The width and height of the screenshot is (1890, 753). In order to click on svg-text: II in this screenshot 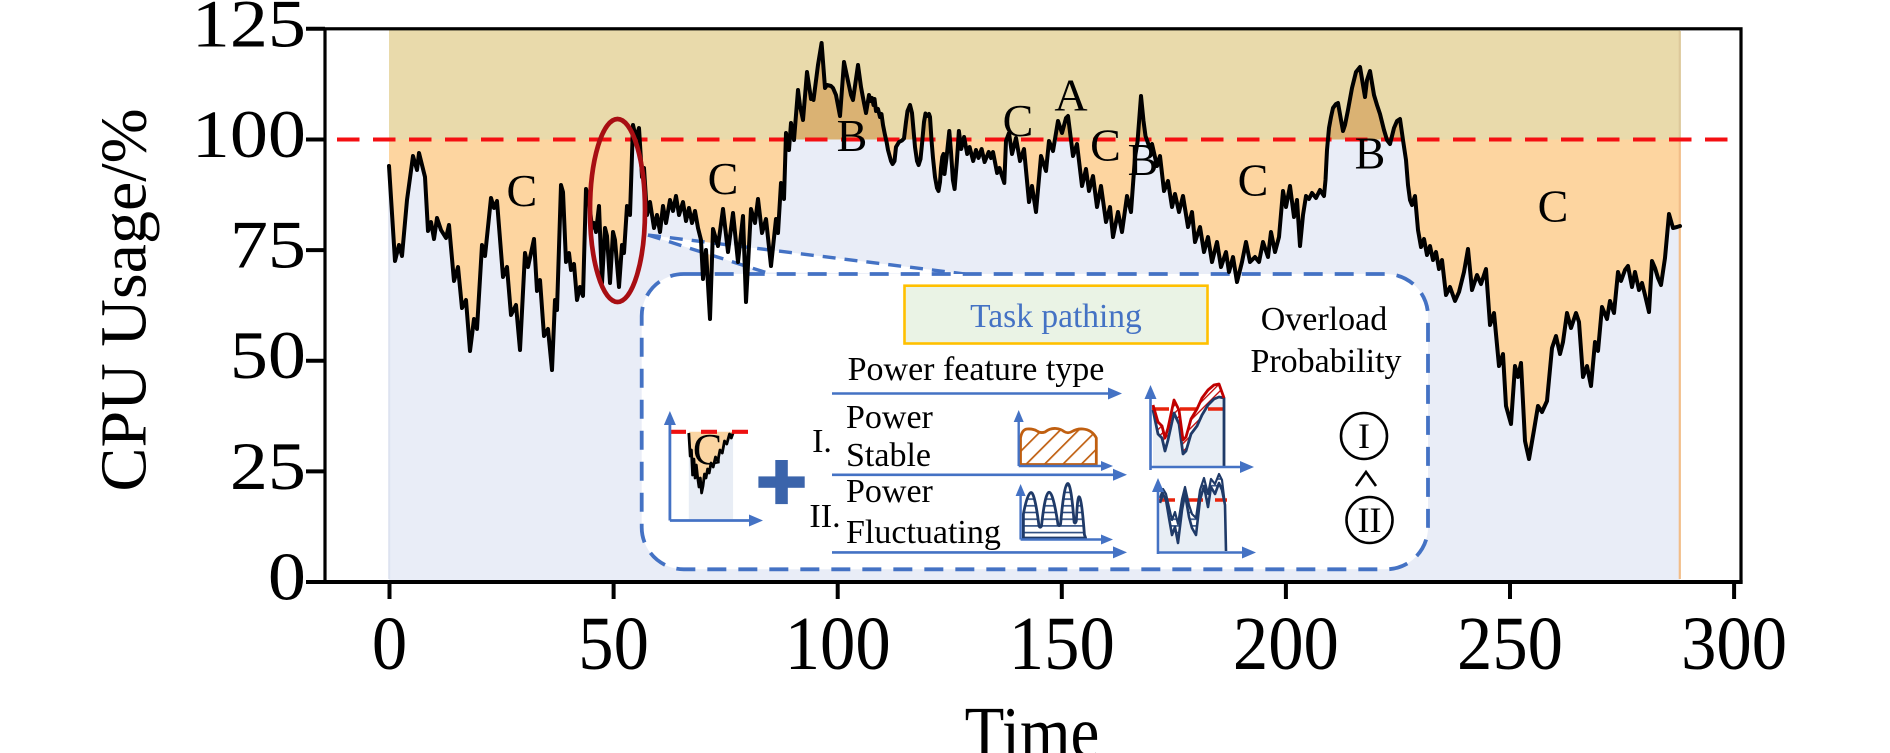, I will do `click(1370, 520)`.